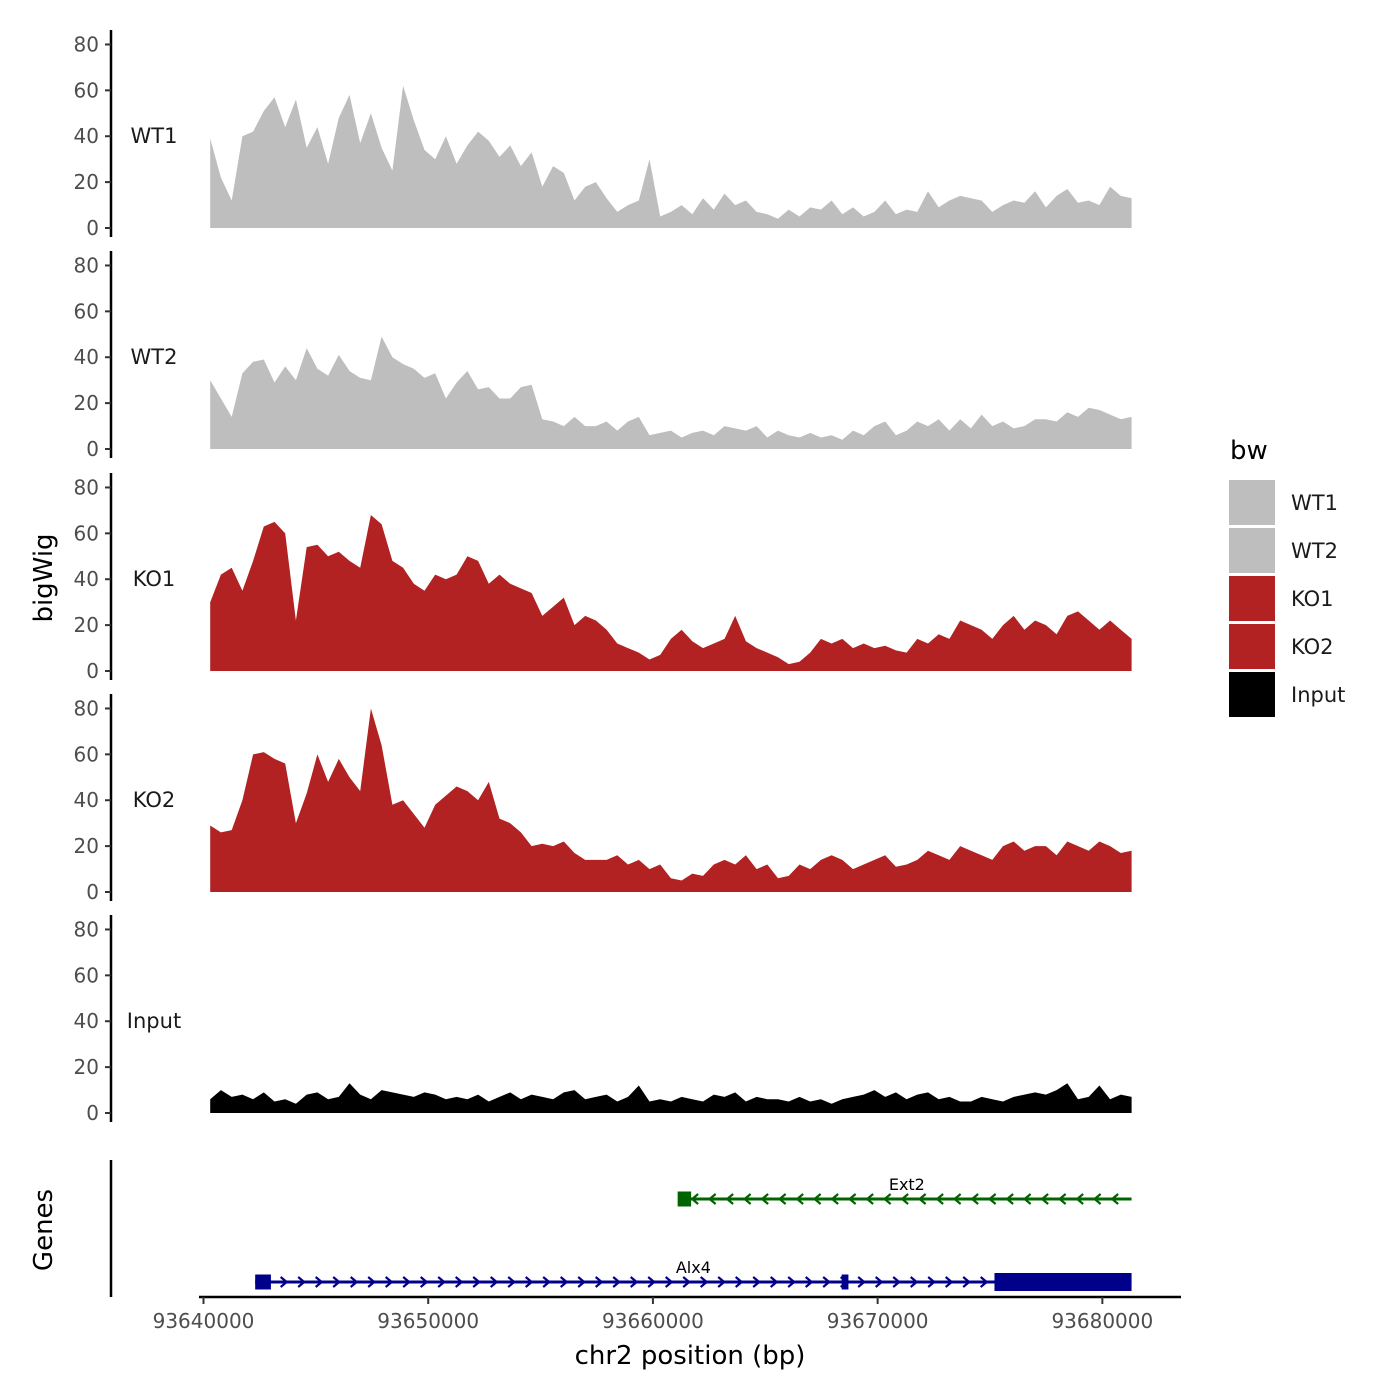 This screenshot has width=1400, height=1400. What do you see at coordinates (671, 1098) in the screenshot?
I see `area-Input` at bounding box center [671, 1098].